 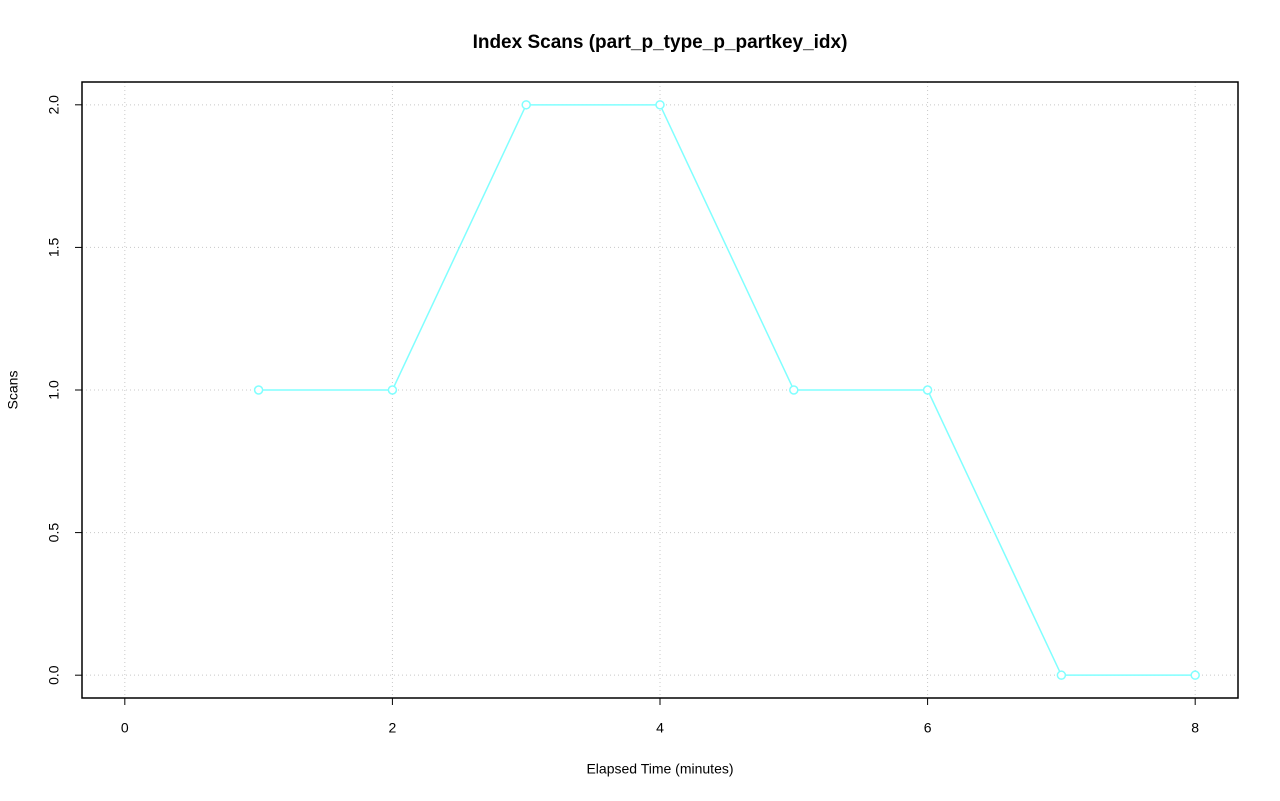 What do you see at coordinates (1195, 728) in the screenshot?
I see `x-tick-label: 8` at bounding box center [1195, 728].